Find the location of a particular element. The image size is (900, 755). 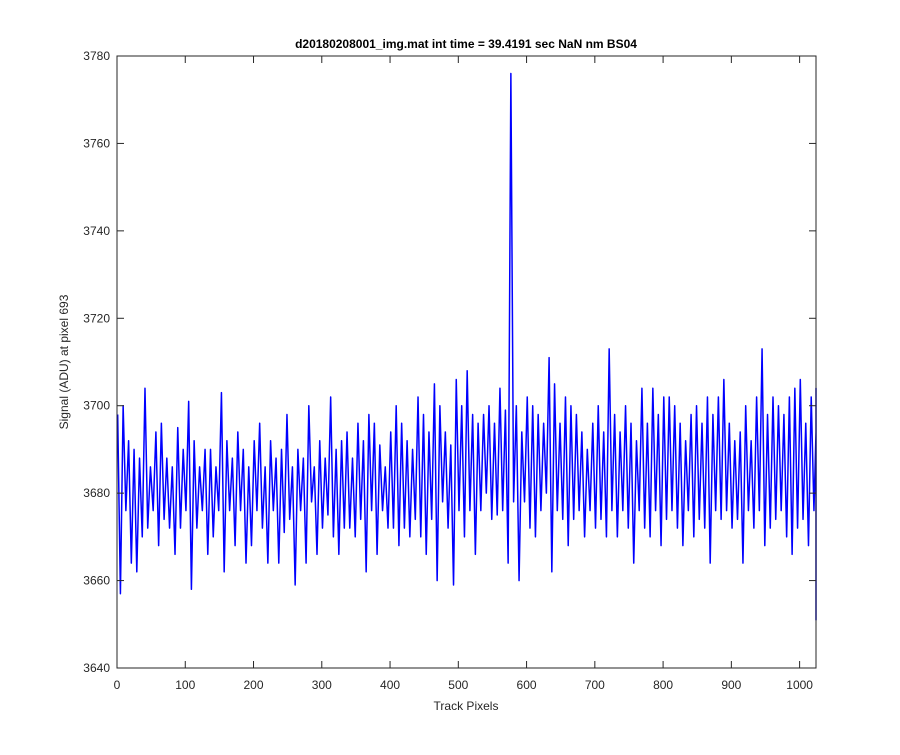

x-tick-label: 500 is located at coordinates (458, 685).